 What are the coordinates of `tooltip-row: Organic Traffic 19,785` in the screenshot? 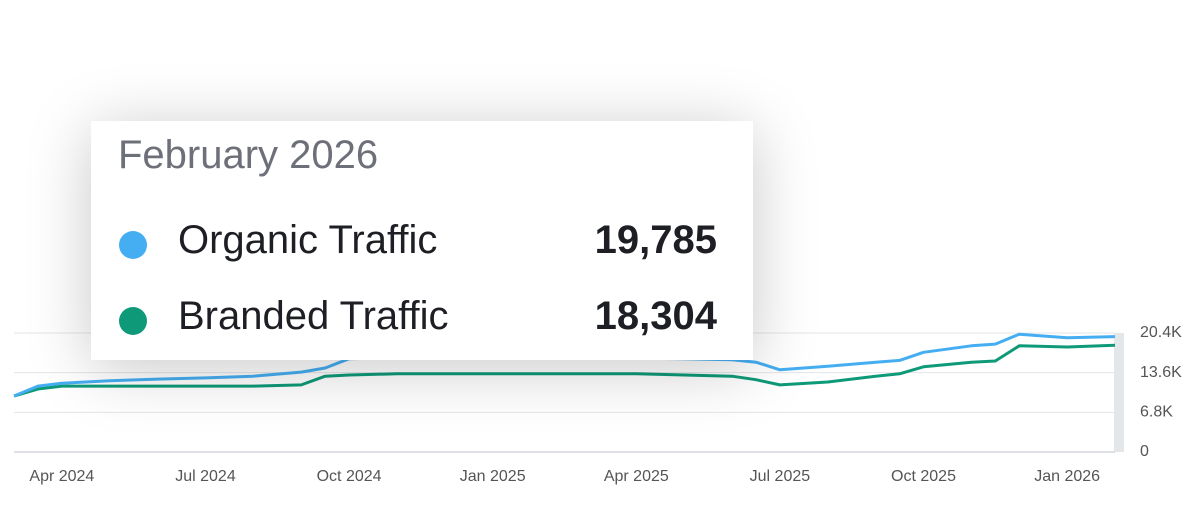 It's located at (416, 243).